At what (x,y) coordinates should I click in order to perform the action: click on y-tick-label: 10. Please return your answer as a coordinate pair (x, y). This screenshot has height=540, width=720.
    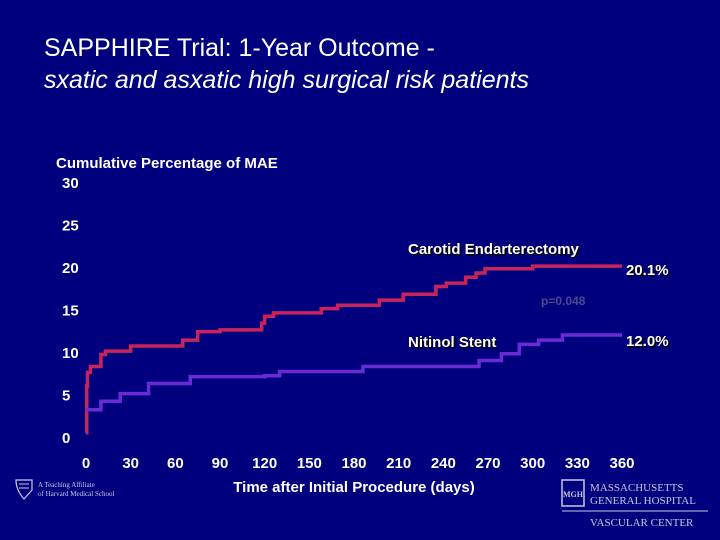
    Looking at the image, I should click on (70, 353).